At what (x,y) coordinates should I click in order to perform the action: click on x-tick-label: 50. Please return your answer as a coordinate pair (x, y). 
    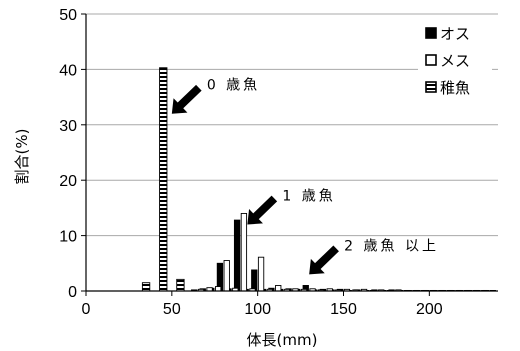
    Looking at the image, I should click on (172, 309).